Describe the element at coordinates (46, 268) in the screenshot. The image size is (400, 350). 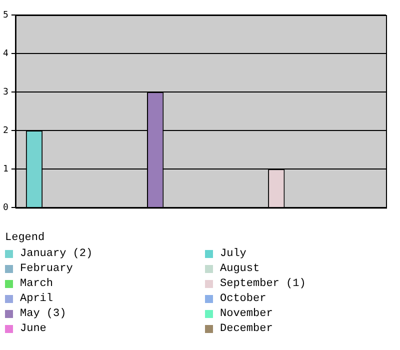
I see `legend-label: February` at that location.